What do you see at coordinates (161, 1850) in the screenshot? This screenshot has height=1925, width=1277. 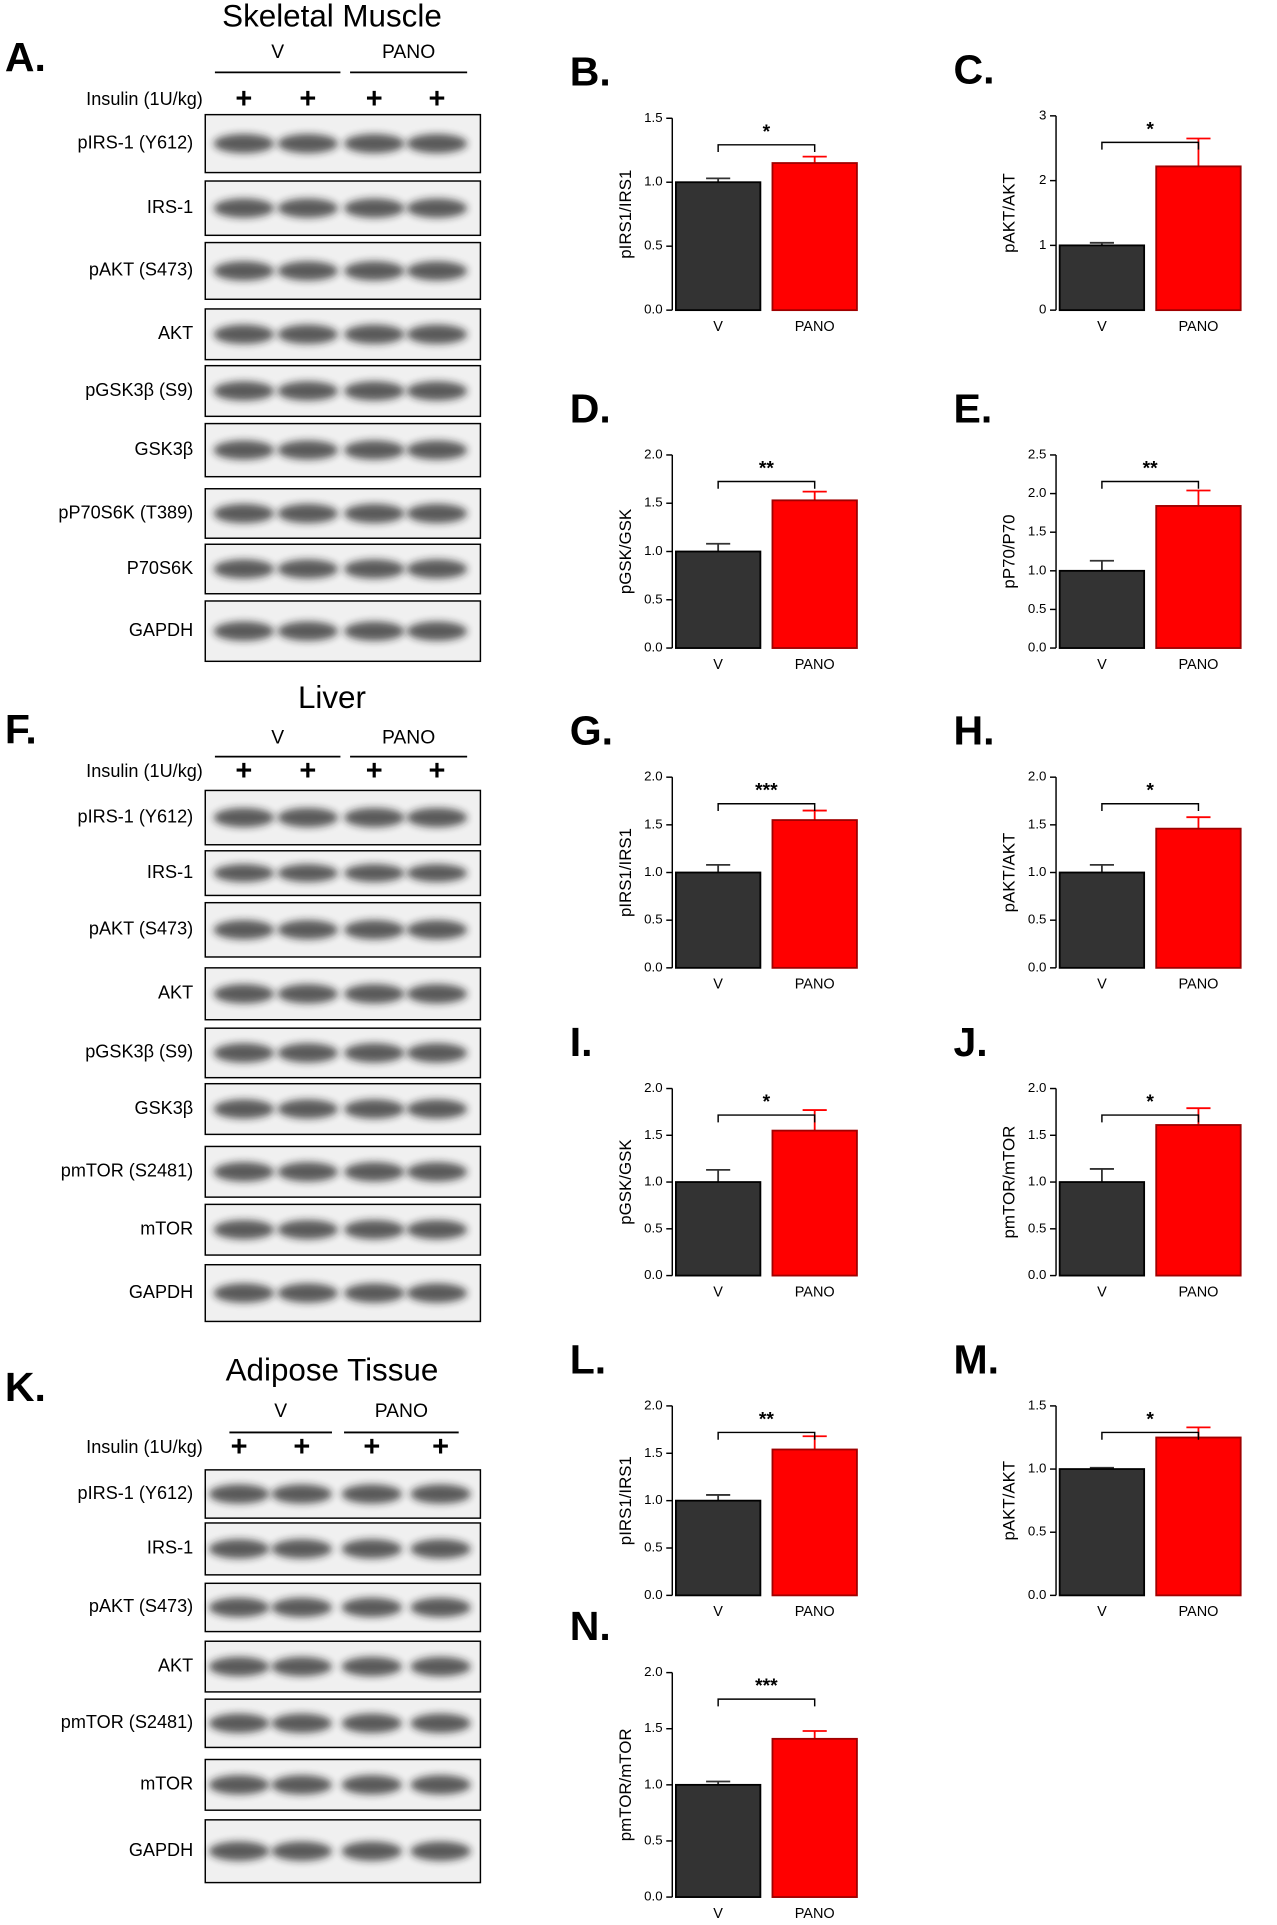 I see `protein-label: GAPDH` at bounding box center [161, 1850].